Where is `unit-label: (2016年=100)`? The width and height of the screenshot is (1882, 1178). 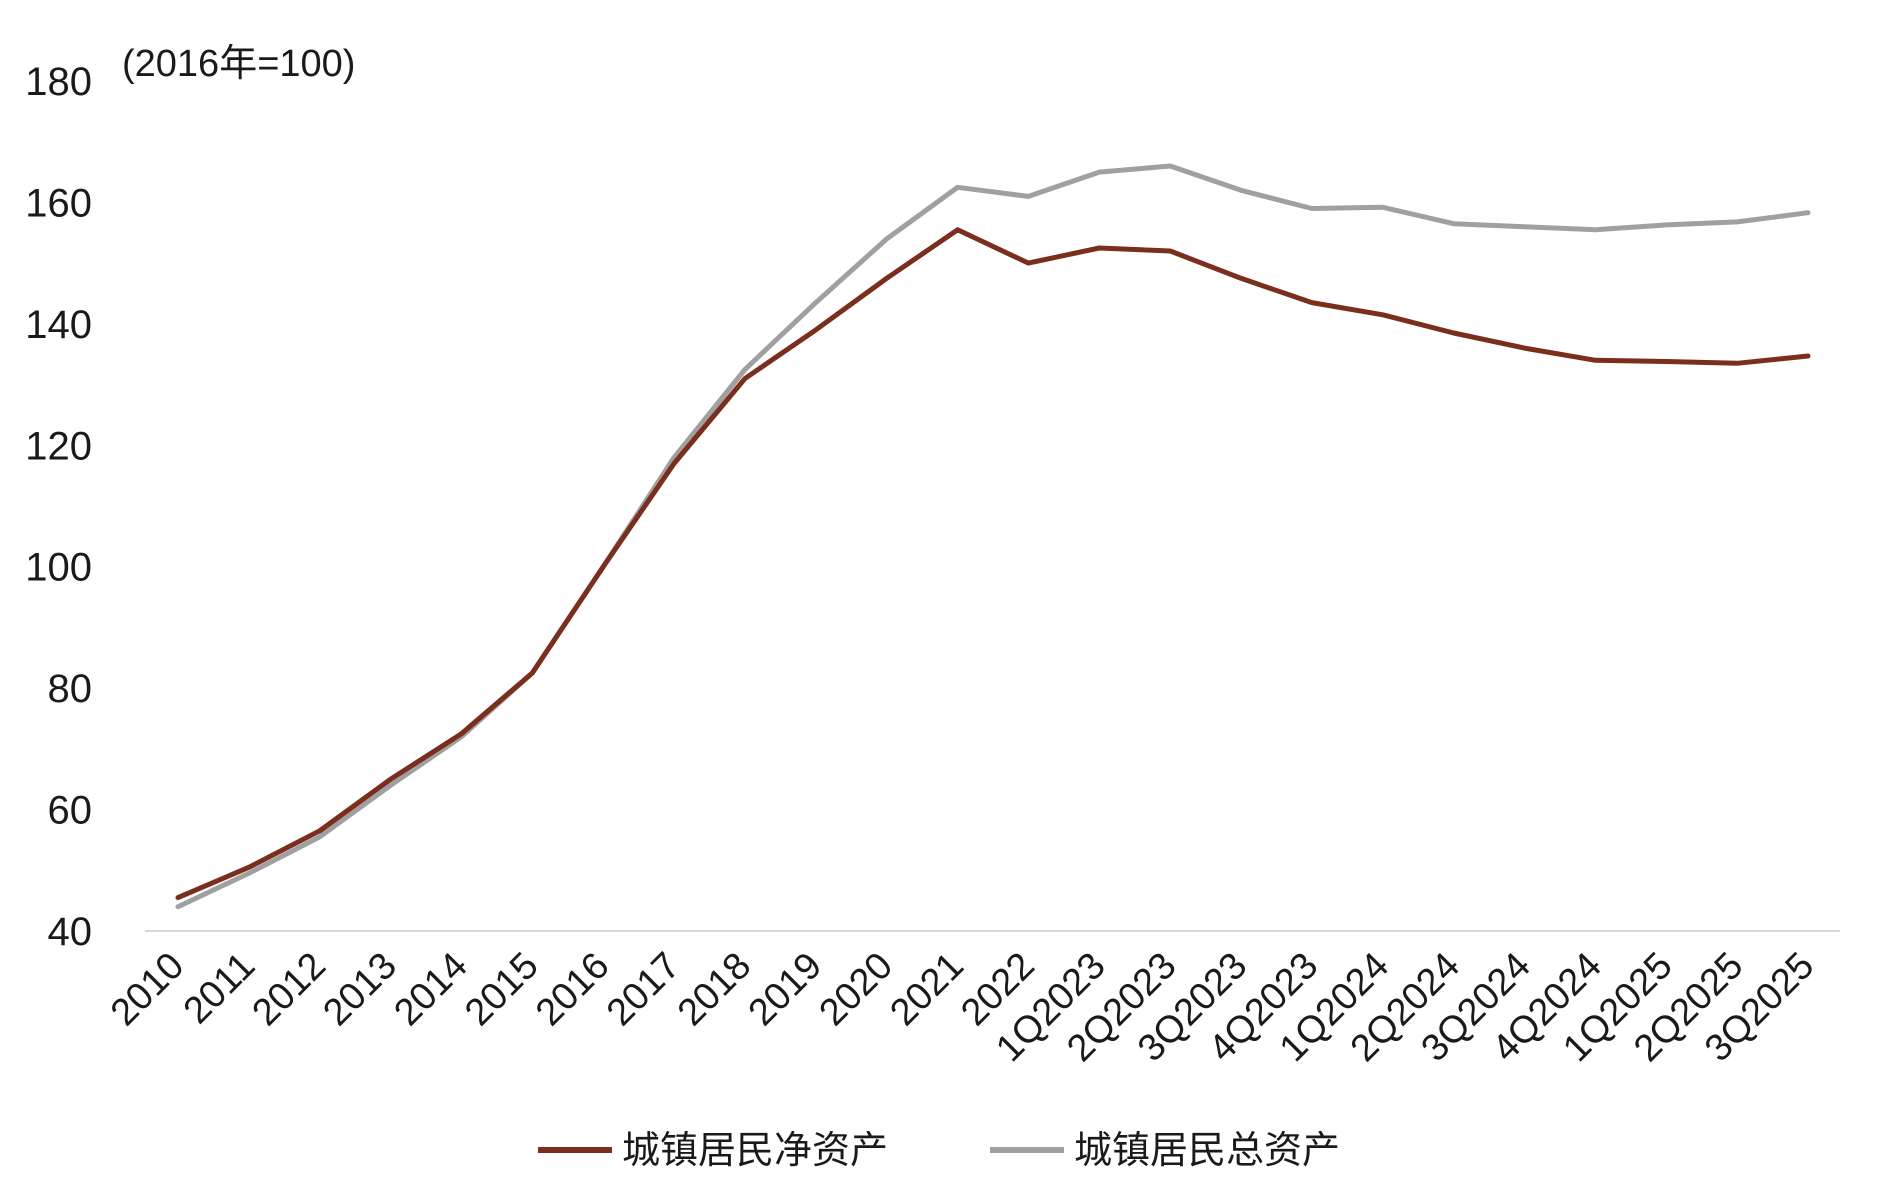
unit-label: (2016年=100) is located at coordinates (238, 64).